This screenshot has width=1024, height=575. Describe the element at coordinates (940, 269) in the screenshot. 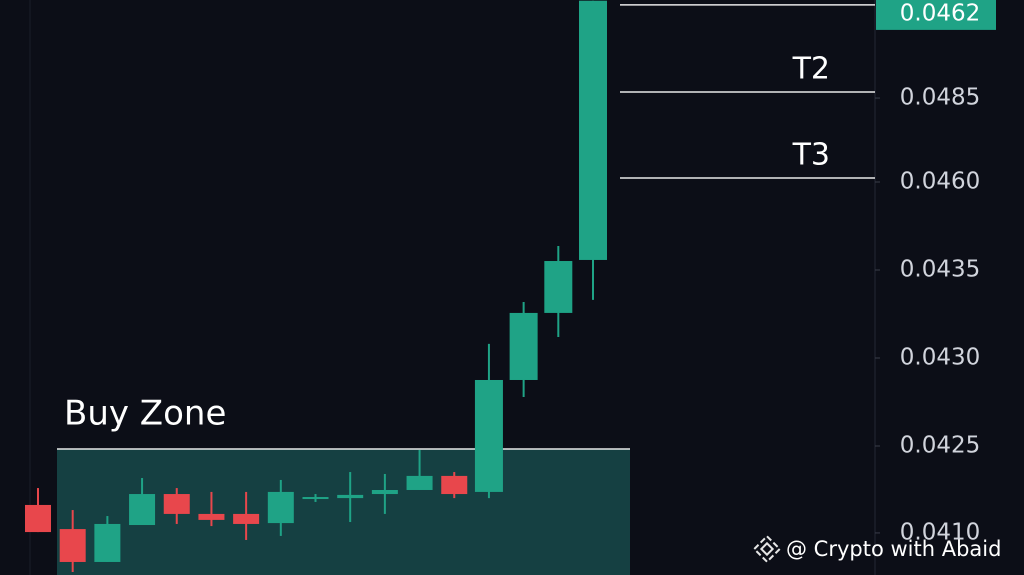

I see `y-tick-label: 0.0435` at that location.